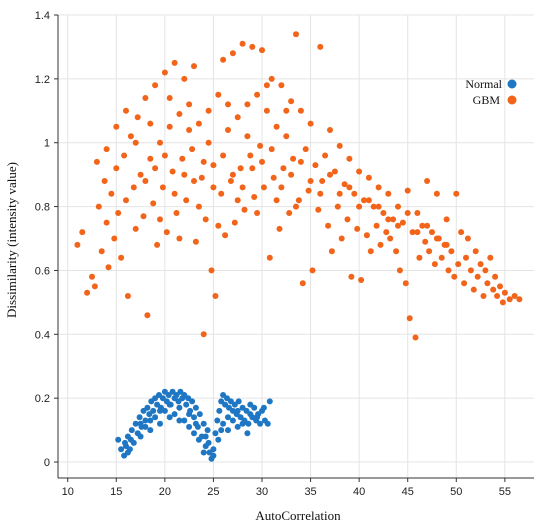 This screenshot has width=550, height=529. What do you see at coordinates (298, 515) in the screenshot?
I see `x-axis-title: AutoCorrelation` at bounding box center [298, 515].